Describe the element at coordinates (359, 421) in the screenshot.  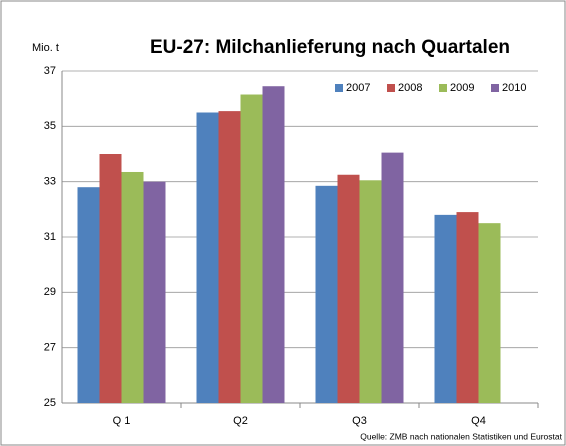
I see `x-tick-label: Q3` at that location.